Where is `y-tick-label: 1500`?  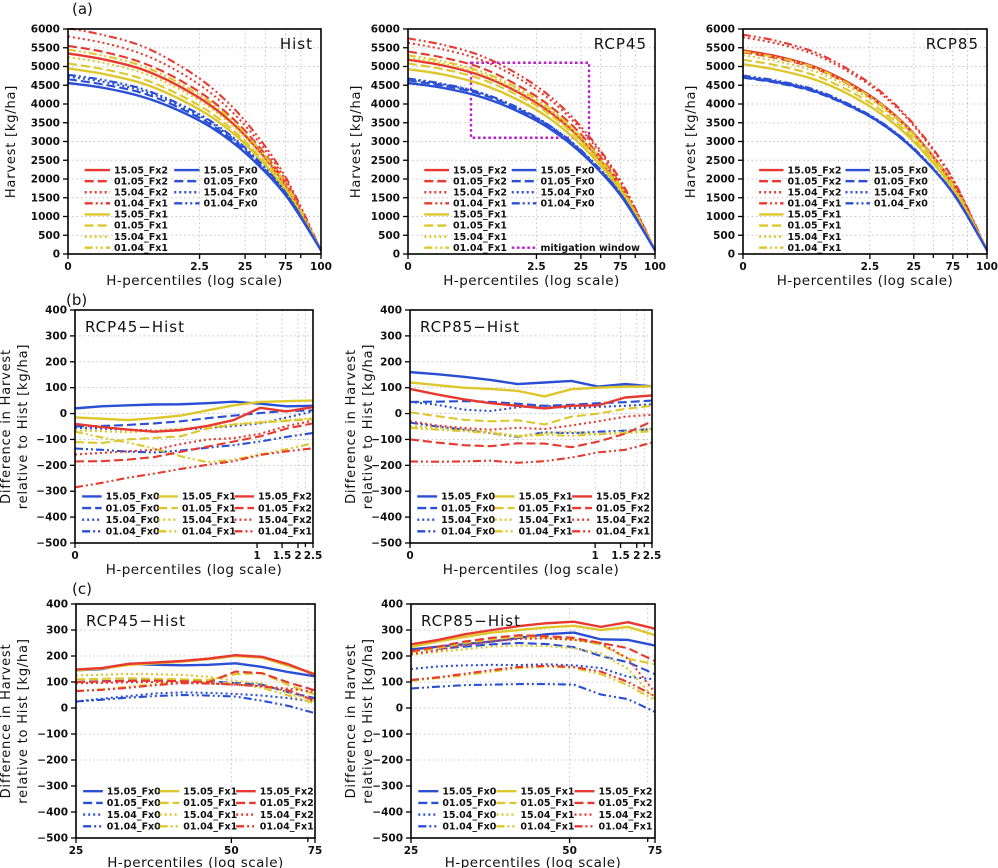
y-tick-label: 1500 is located at coordinates (45, 198).